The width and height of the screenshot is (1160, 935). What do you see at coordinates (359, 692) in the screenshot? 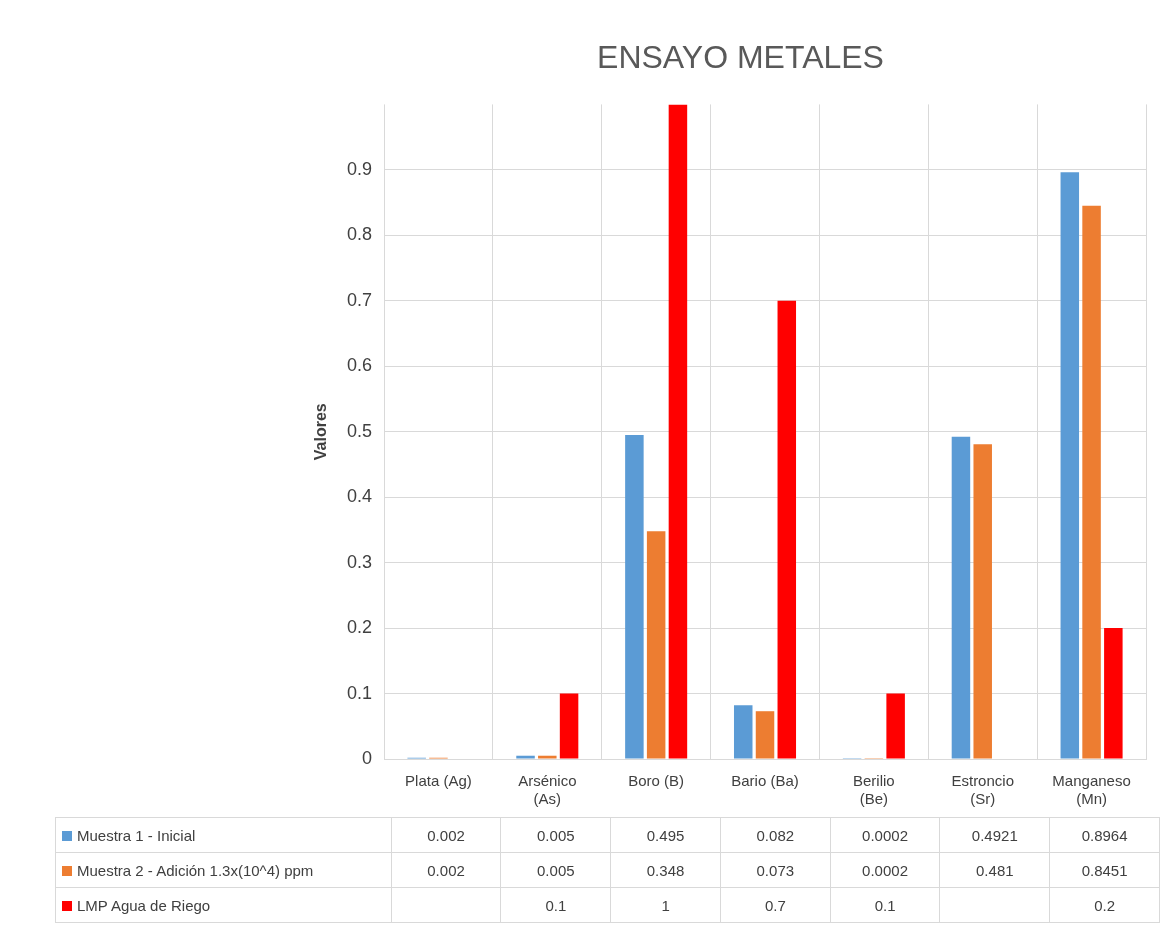
I see `y-tick-label: 0.1` at bounding box center [359, 692].